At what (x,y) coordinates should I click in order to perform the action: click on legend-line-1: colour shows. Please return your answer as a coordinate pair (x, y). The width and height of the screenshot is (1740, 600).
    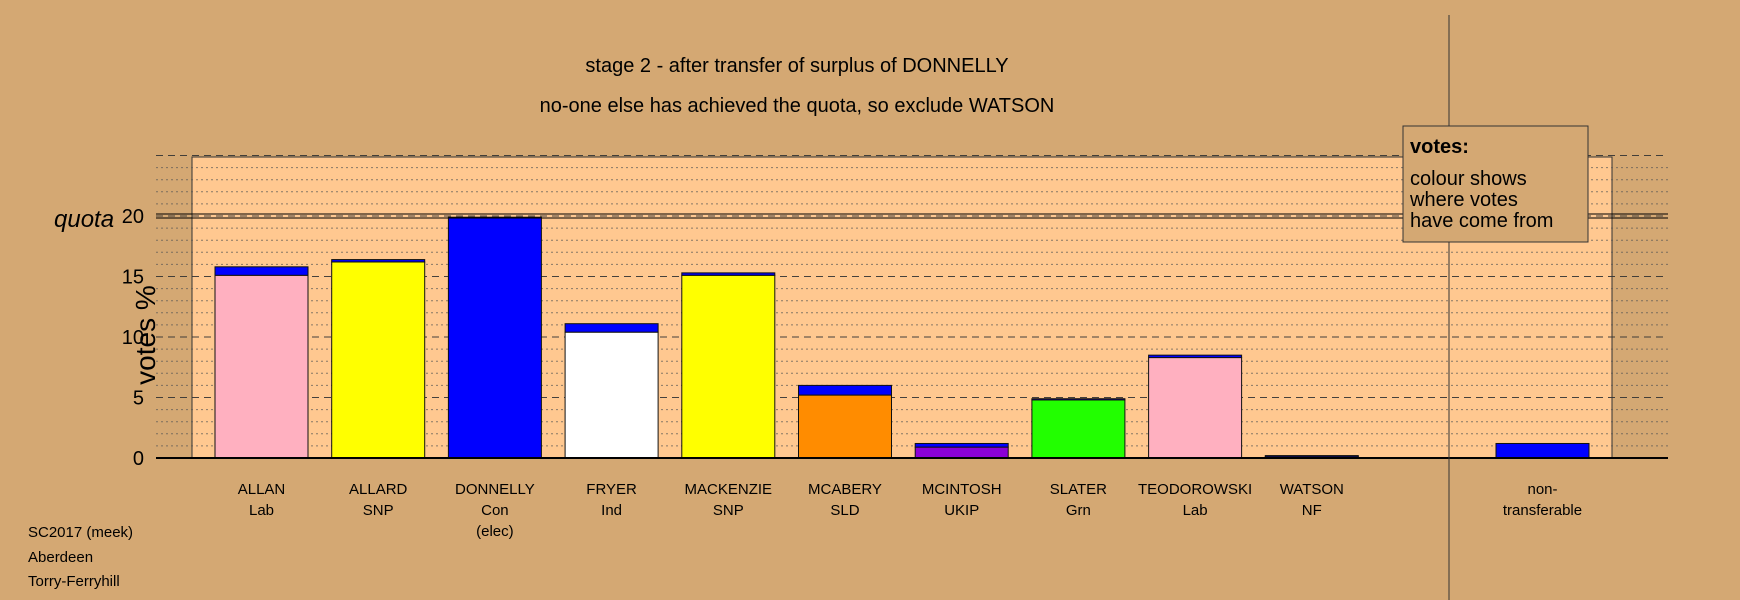
    Looking at the image, I should click on (1468, 179).